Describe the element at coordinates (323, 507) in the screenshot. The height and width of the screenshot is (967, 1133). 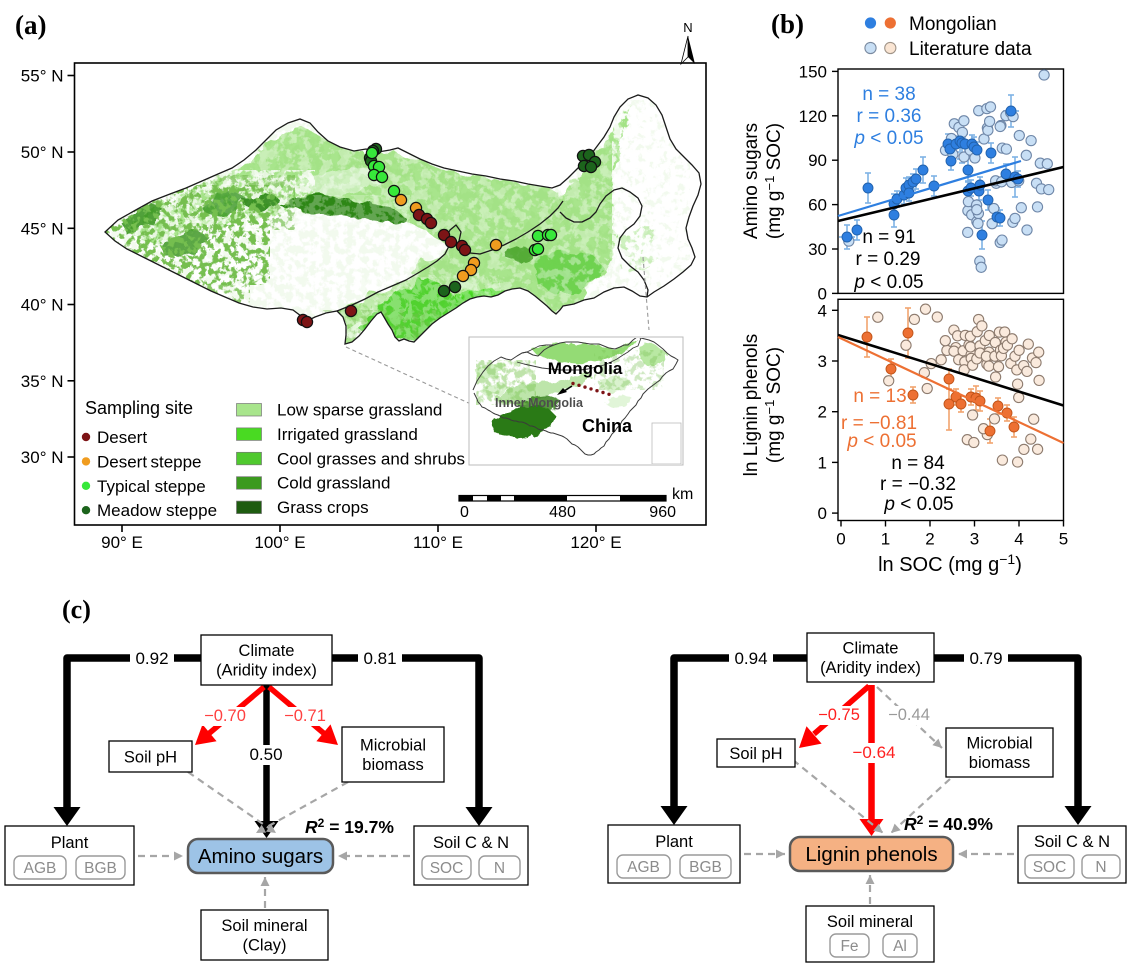
I see `svg-text: Grass crops` at that location.